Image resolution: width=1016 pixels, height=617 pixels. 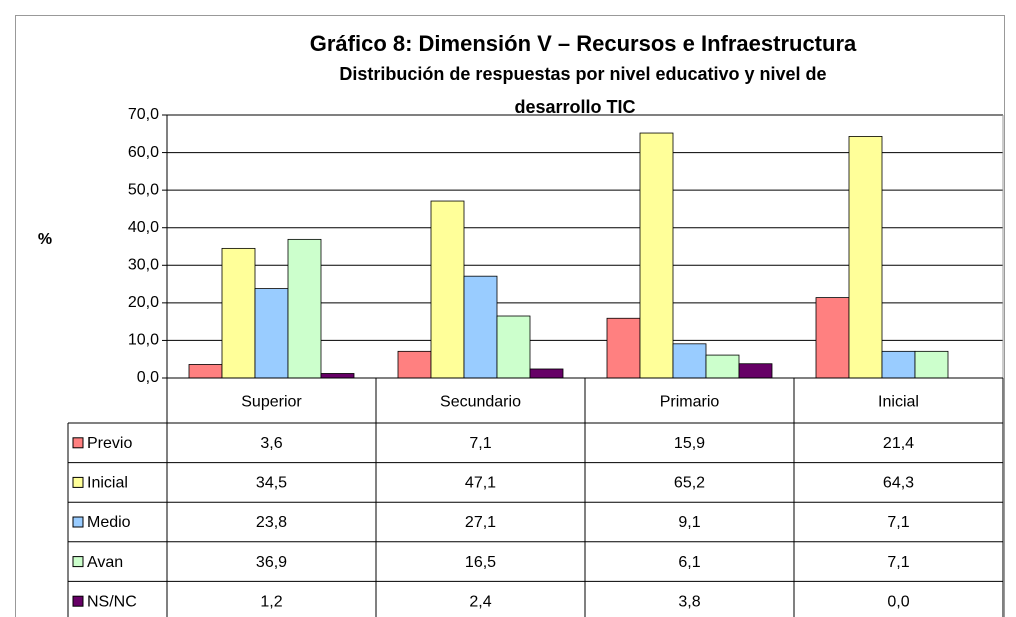 What do you see at coordinates (689, 443) in the screenshot?
I see `data-table-value: 15,9` at bounding box center [689, 443].